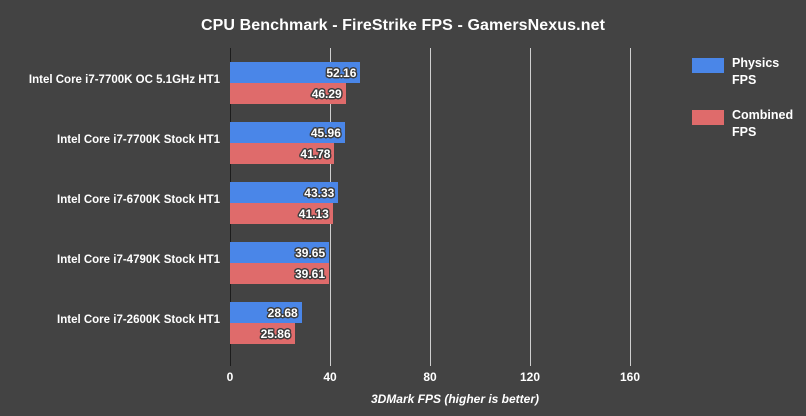 Image resolution: width=806 pixels, height=416 pixels. What do you see at coordinates (266, 312) in the screenshot?
I see `bar-physics: 28.68` at bounding box center [266, 312].